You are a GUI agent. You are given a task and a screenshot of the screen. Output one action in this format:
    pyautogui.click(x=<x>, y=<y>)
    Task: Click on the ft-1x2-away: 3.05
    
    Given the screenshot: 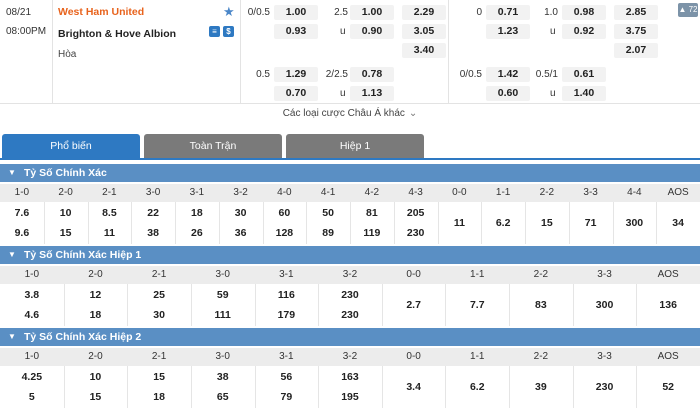 What is the action you would take?
    pyautogui.click(x=424, y=31)
    